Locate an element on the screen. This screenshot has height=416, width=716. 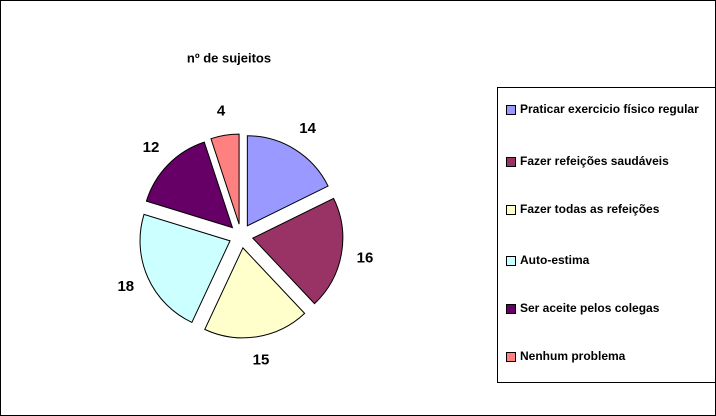
data-label: 18 is located at coordinates (125, 286).